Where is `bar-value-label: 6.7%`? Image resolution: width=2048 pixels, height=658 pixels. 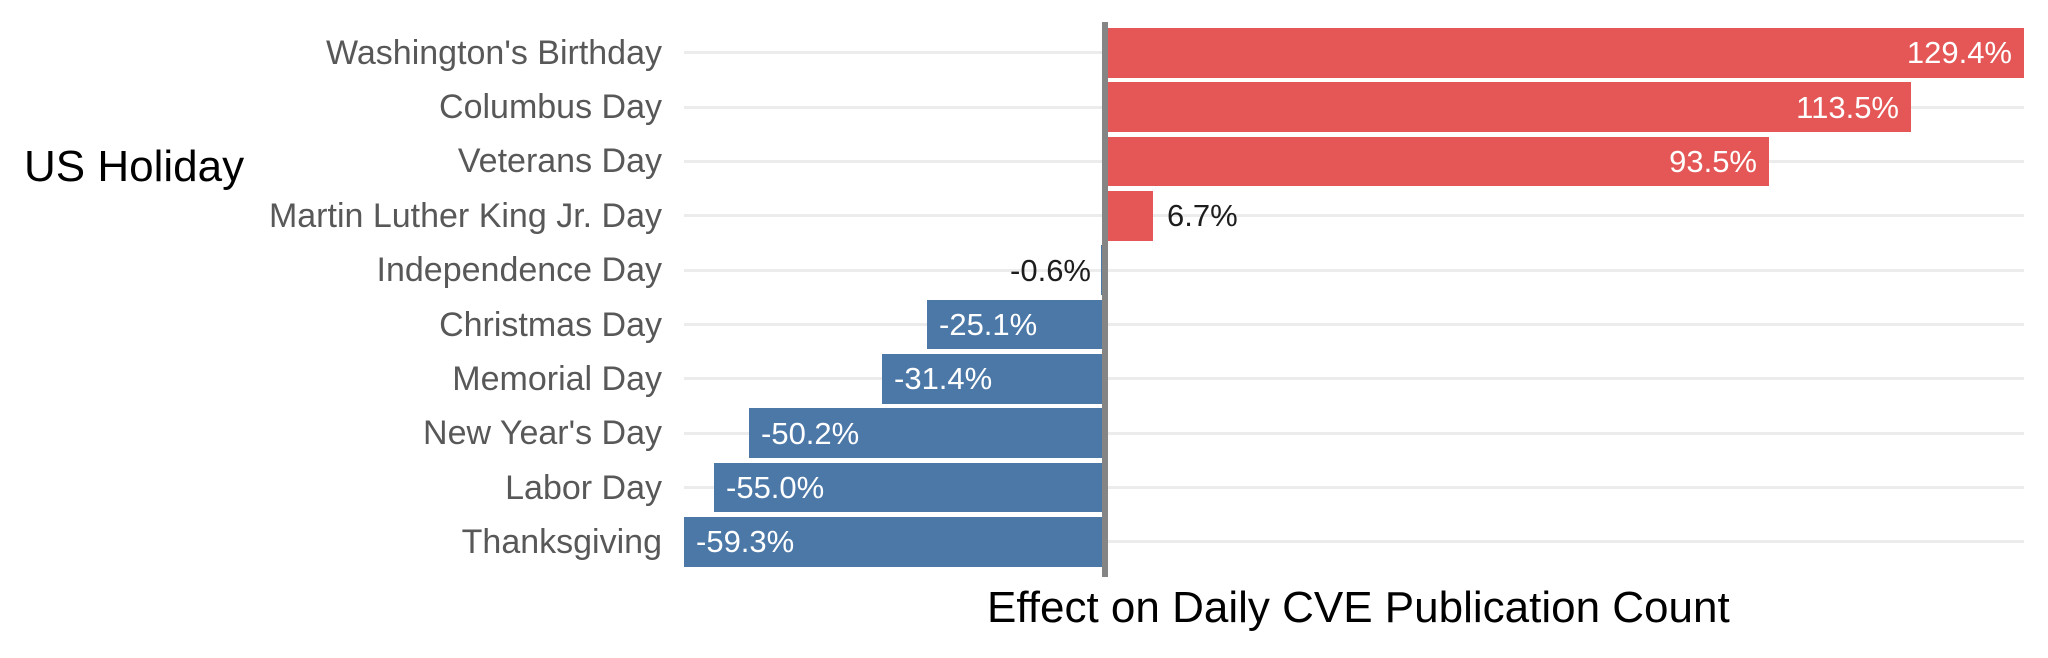
bar-value-label: 6.7% is located at coordinates (1202, 216).